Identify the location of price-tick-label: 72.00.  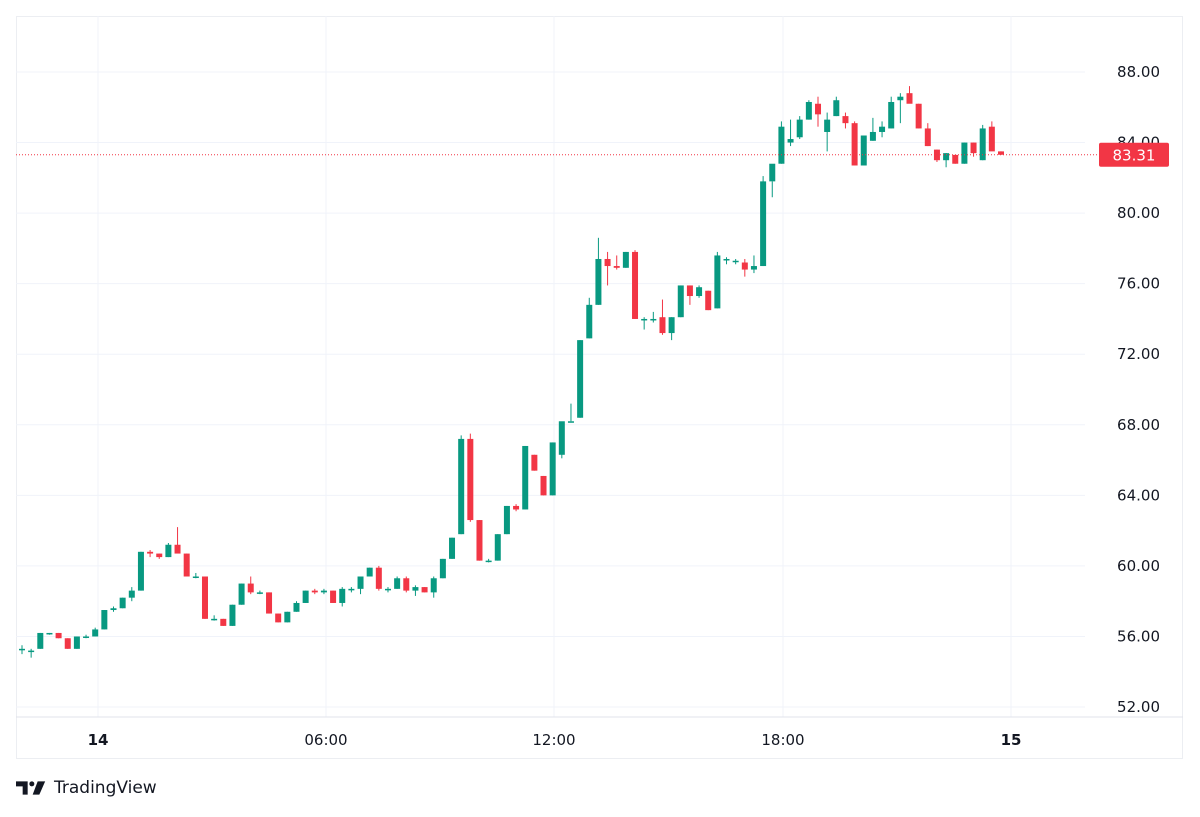
(1138, 354).